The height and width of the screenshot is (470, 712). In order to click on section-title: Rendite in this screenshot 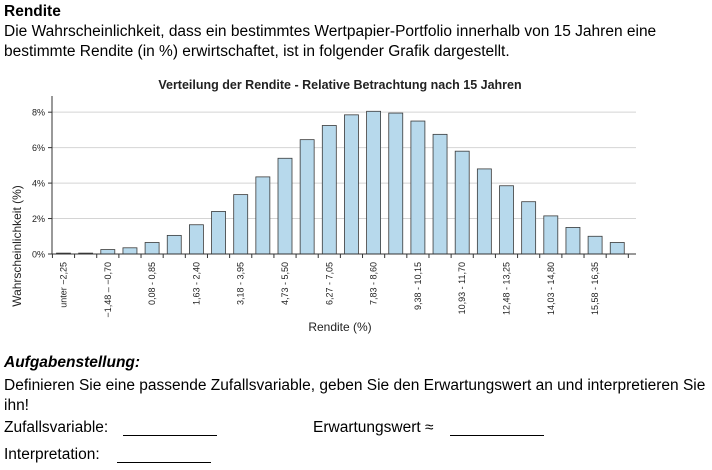, I will do `click(32, 11)`.